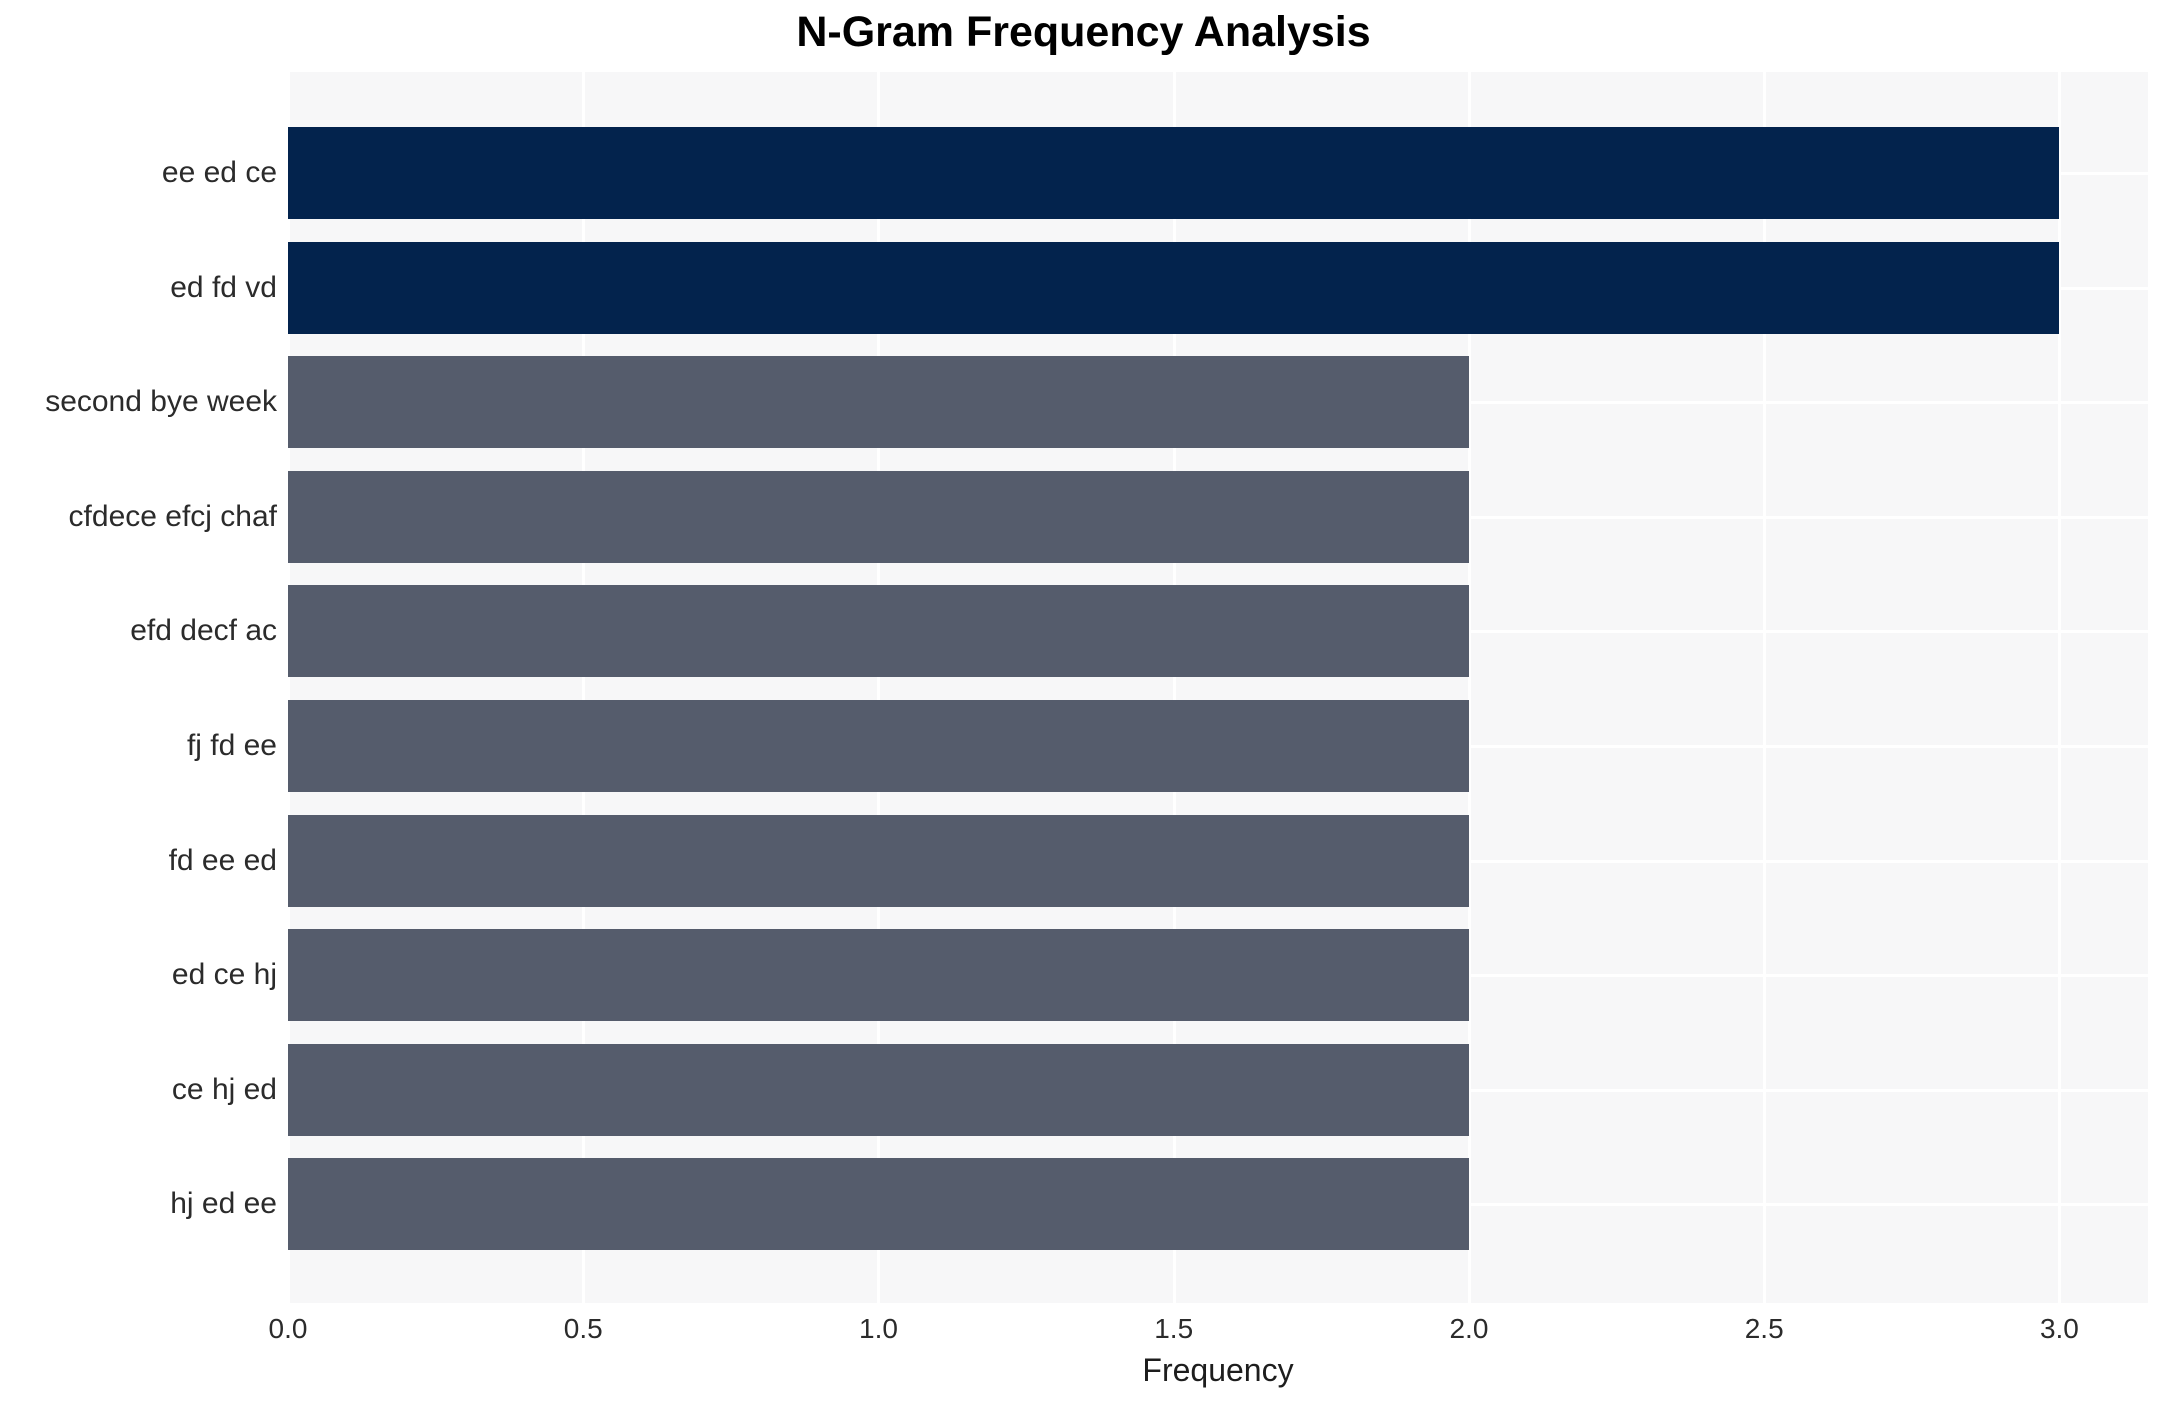 The image size is (2167, 1402). I want to click on x-tick-label: 0.0, so click(288, 1328).